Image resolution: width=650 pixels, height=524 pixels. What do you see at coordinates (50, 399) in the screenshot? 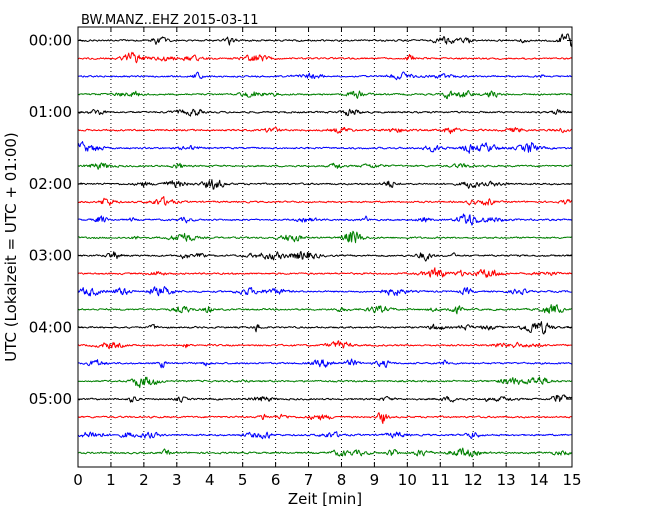
I see `y-tick-label: 05:00` at bounding box center [50, 399].